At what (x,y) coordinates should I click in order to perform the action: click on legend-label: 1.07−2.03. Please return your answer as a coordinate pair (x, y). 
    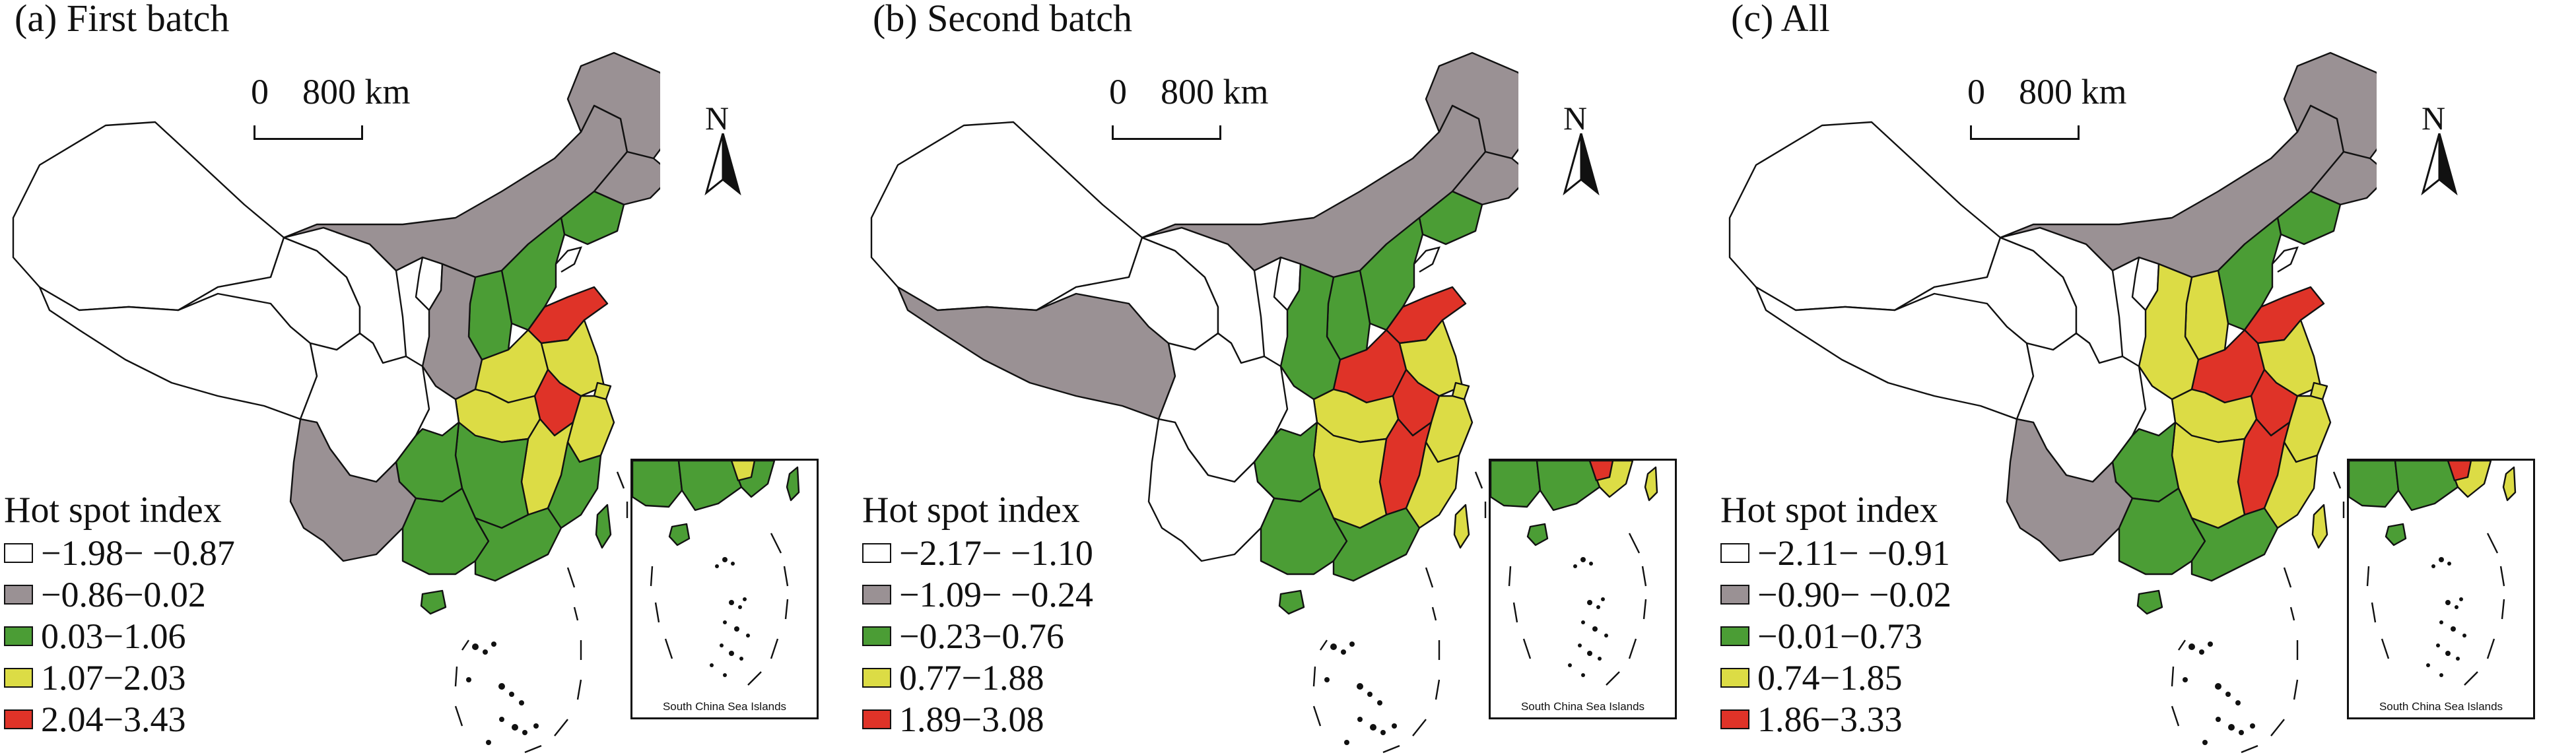
    Looking at the image, I should click on (114, 678).